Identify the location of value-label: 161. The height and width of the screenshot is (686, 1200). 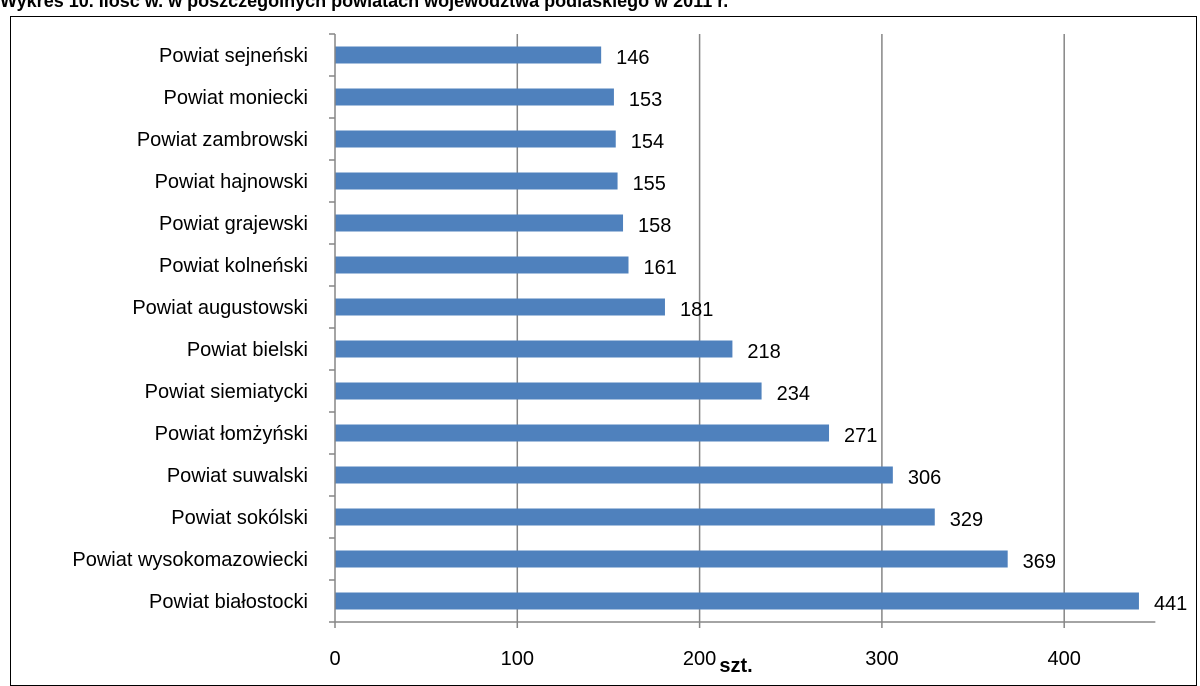
(660, 268).